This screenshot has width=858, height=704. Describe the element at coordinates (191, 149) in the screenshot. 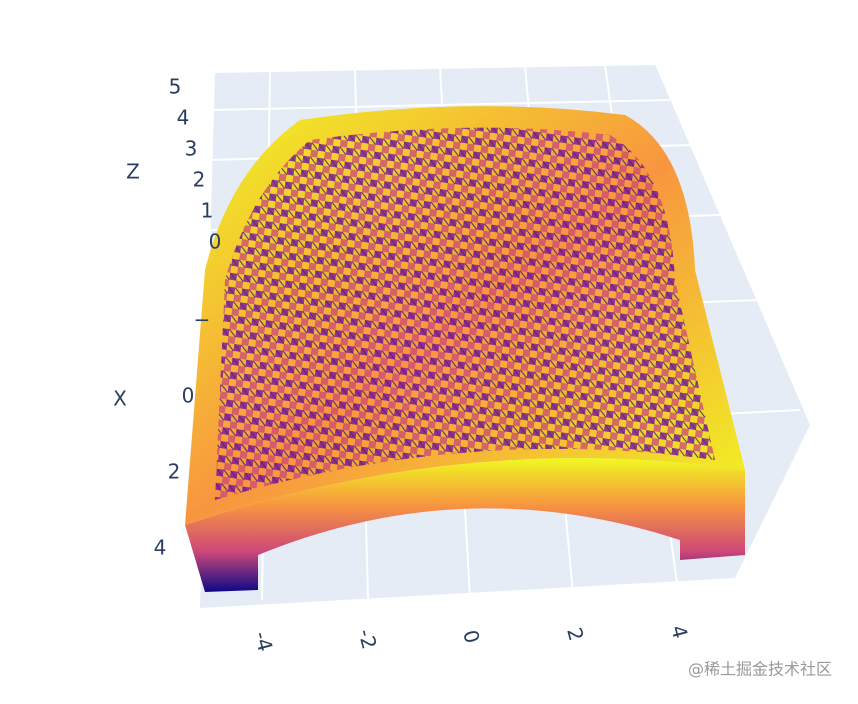

I see `tick-label: 3` at that location.